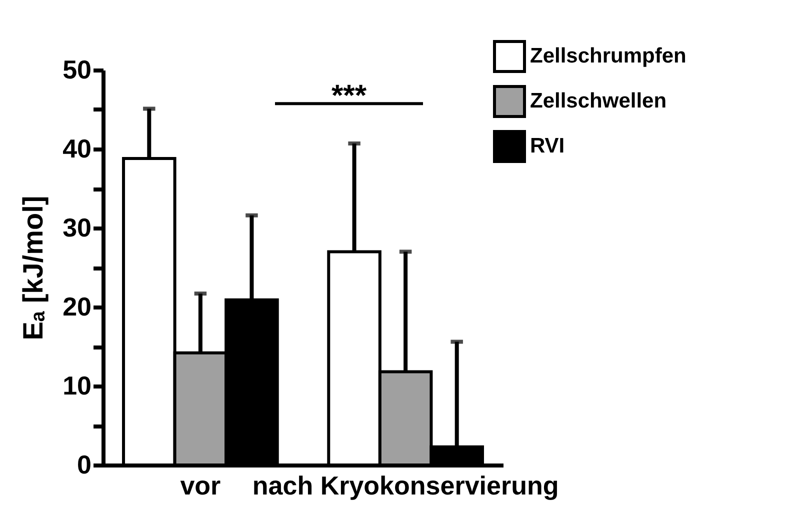 Image resolution: width=801 pixels, height=527 pixels. What do you see at coordinates (84, 465) in the screenshot?
I see `y-tick-label: 0` at bounding box center [84, 465].